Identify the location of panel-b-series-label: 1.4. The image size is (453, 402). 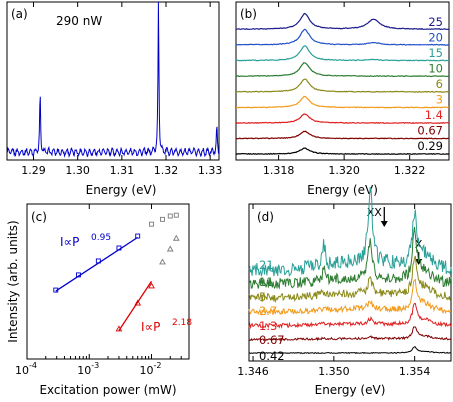
(434, 115).